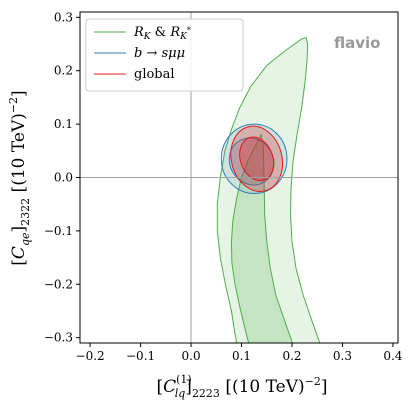 The height and width of the screenshot is (413, 415). Describe the element at coordinates (342, 356) in the screenshot. I see `x-tick-label: 0.3` at that location.